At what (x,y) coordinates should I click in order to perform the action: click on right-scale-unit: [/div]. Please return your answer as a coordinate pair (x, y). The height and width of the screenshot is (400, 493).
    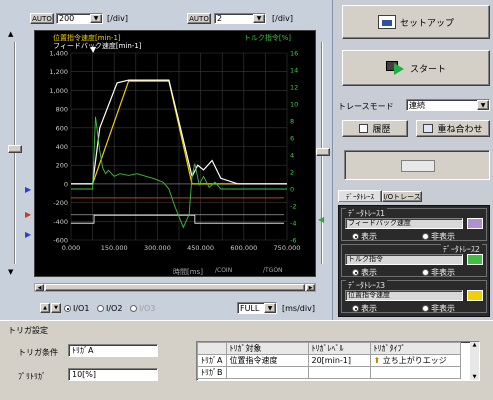
    Looking at the image, I should click on (282, 18).